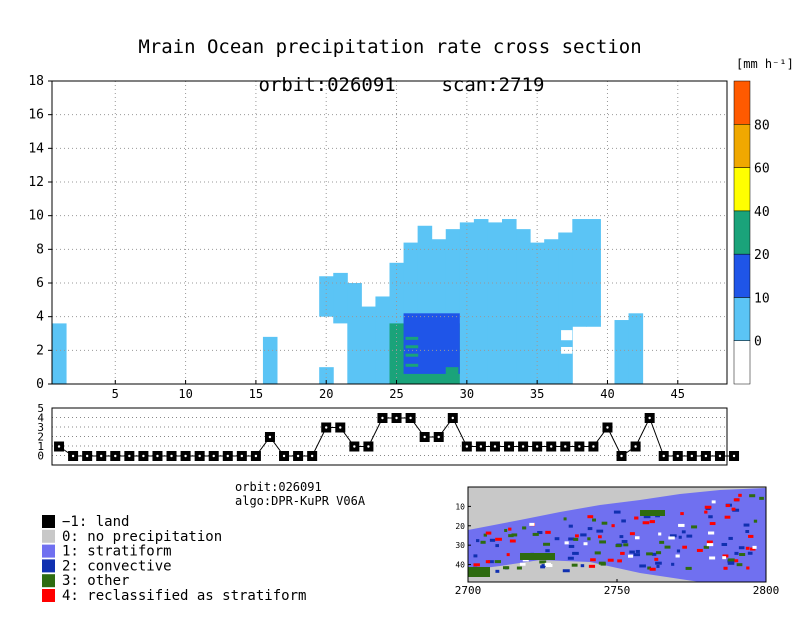  Describe the element at coordinates (40, 384) in the screenshot. I see `y-tick-label: 0` at that location.